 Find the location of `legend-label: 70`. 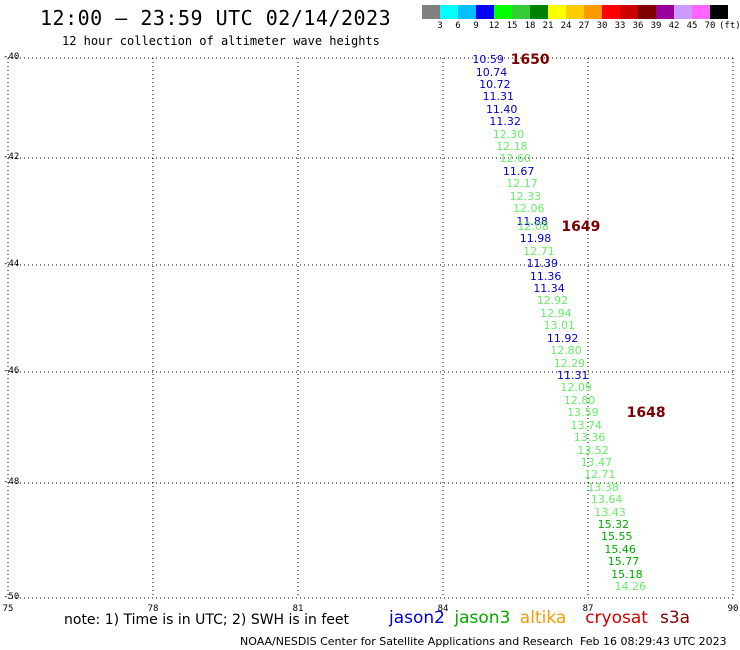

legend-label: 70 is located at coordinates (710, 26).